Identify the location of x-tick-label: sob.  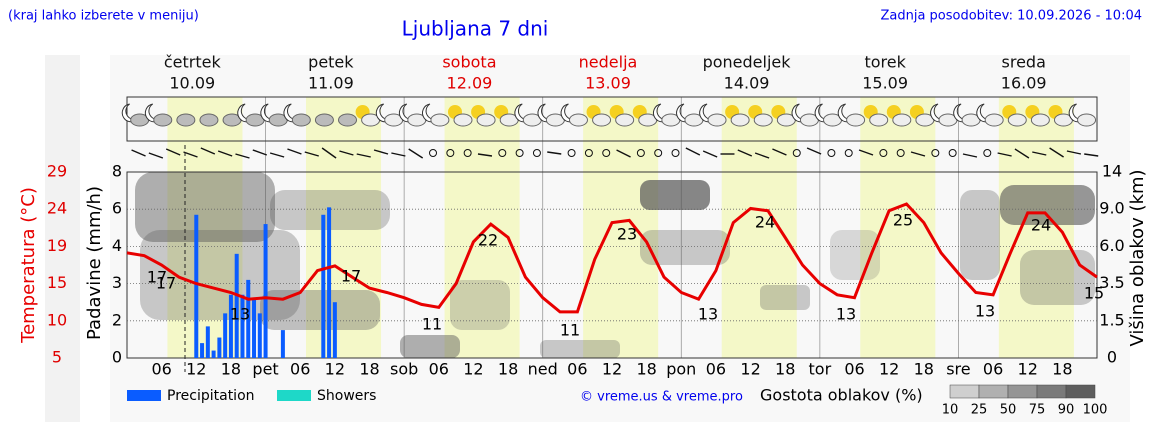
(404, 369).